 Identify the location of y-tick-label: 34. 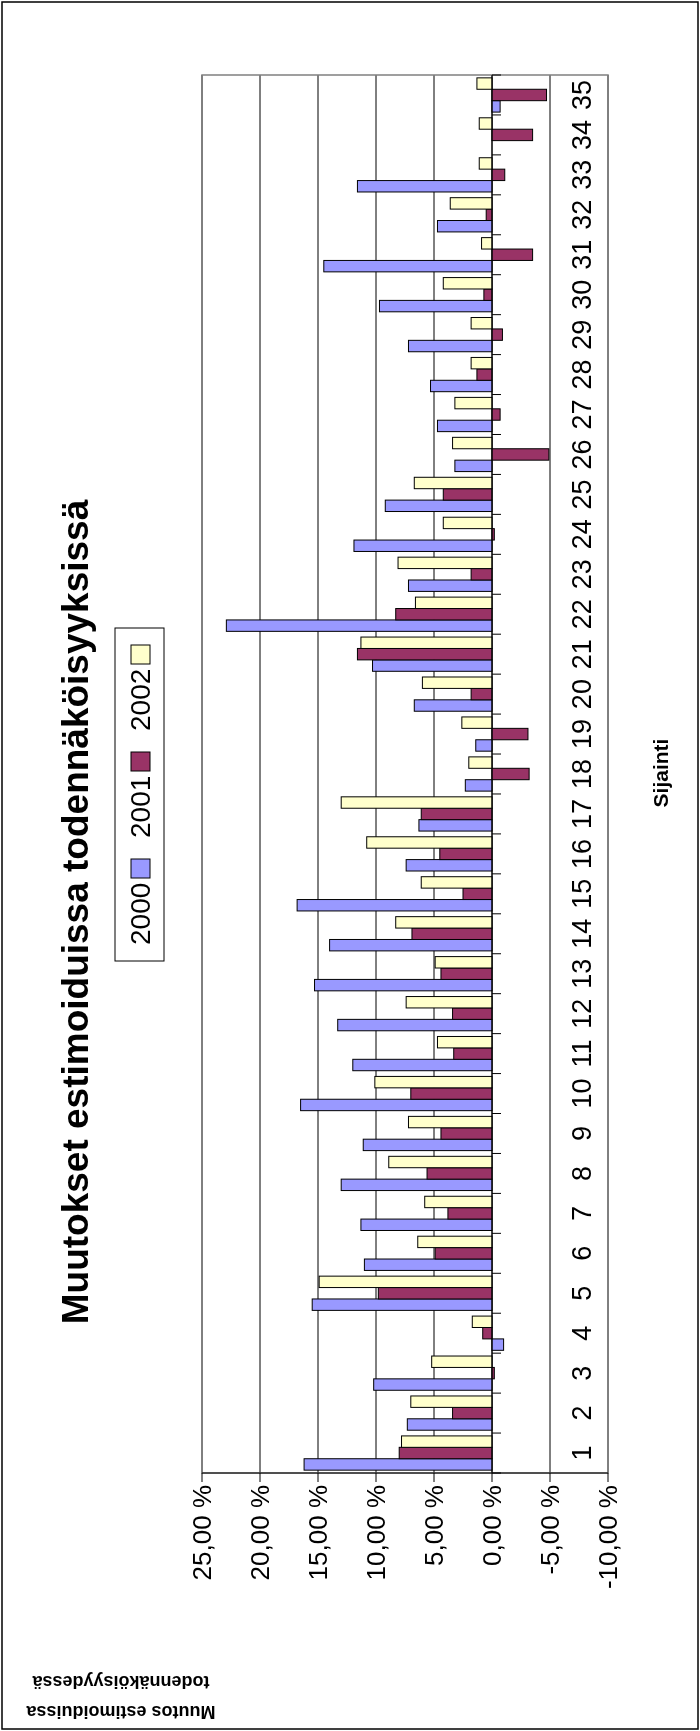
(582, 134).